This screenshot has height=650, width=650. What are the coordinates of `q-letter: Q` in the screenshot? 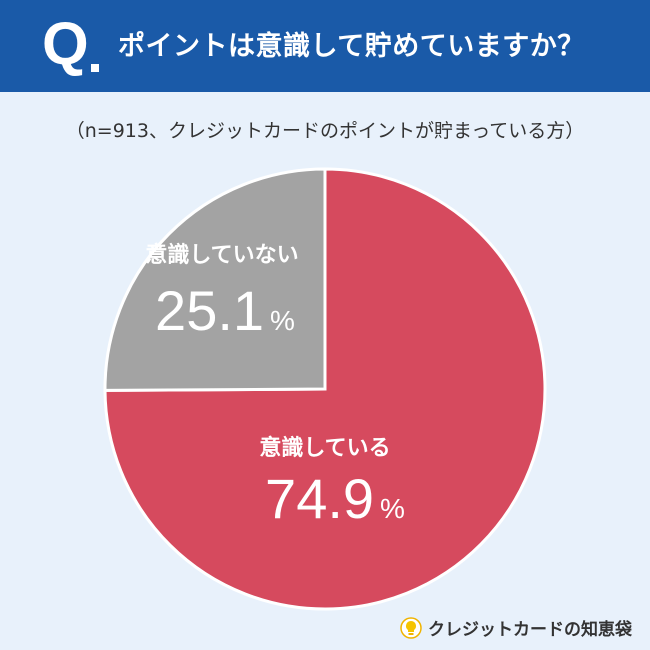 It's located at (65, 43).